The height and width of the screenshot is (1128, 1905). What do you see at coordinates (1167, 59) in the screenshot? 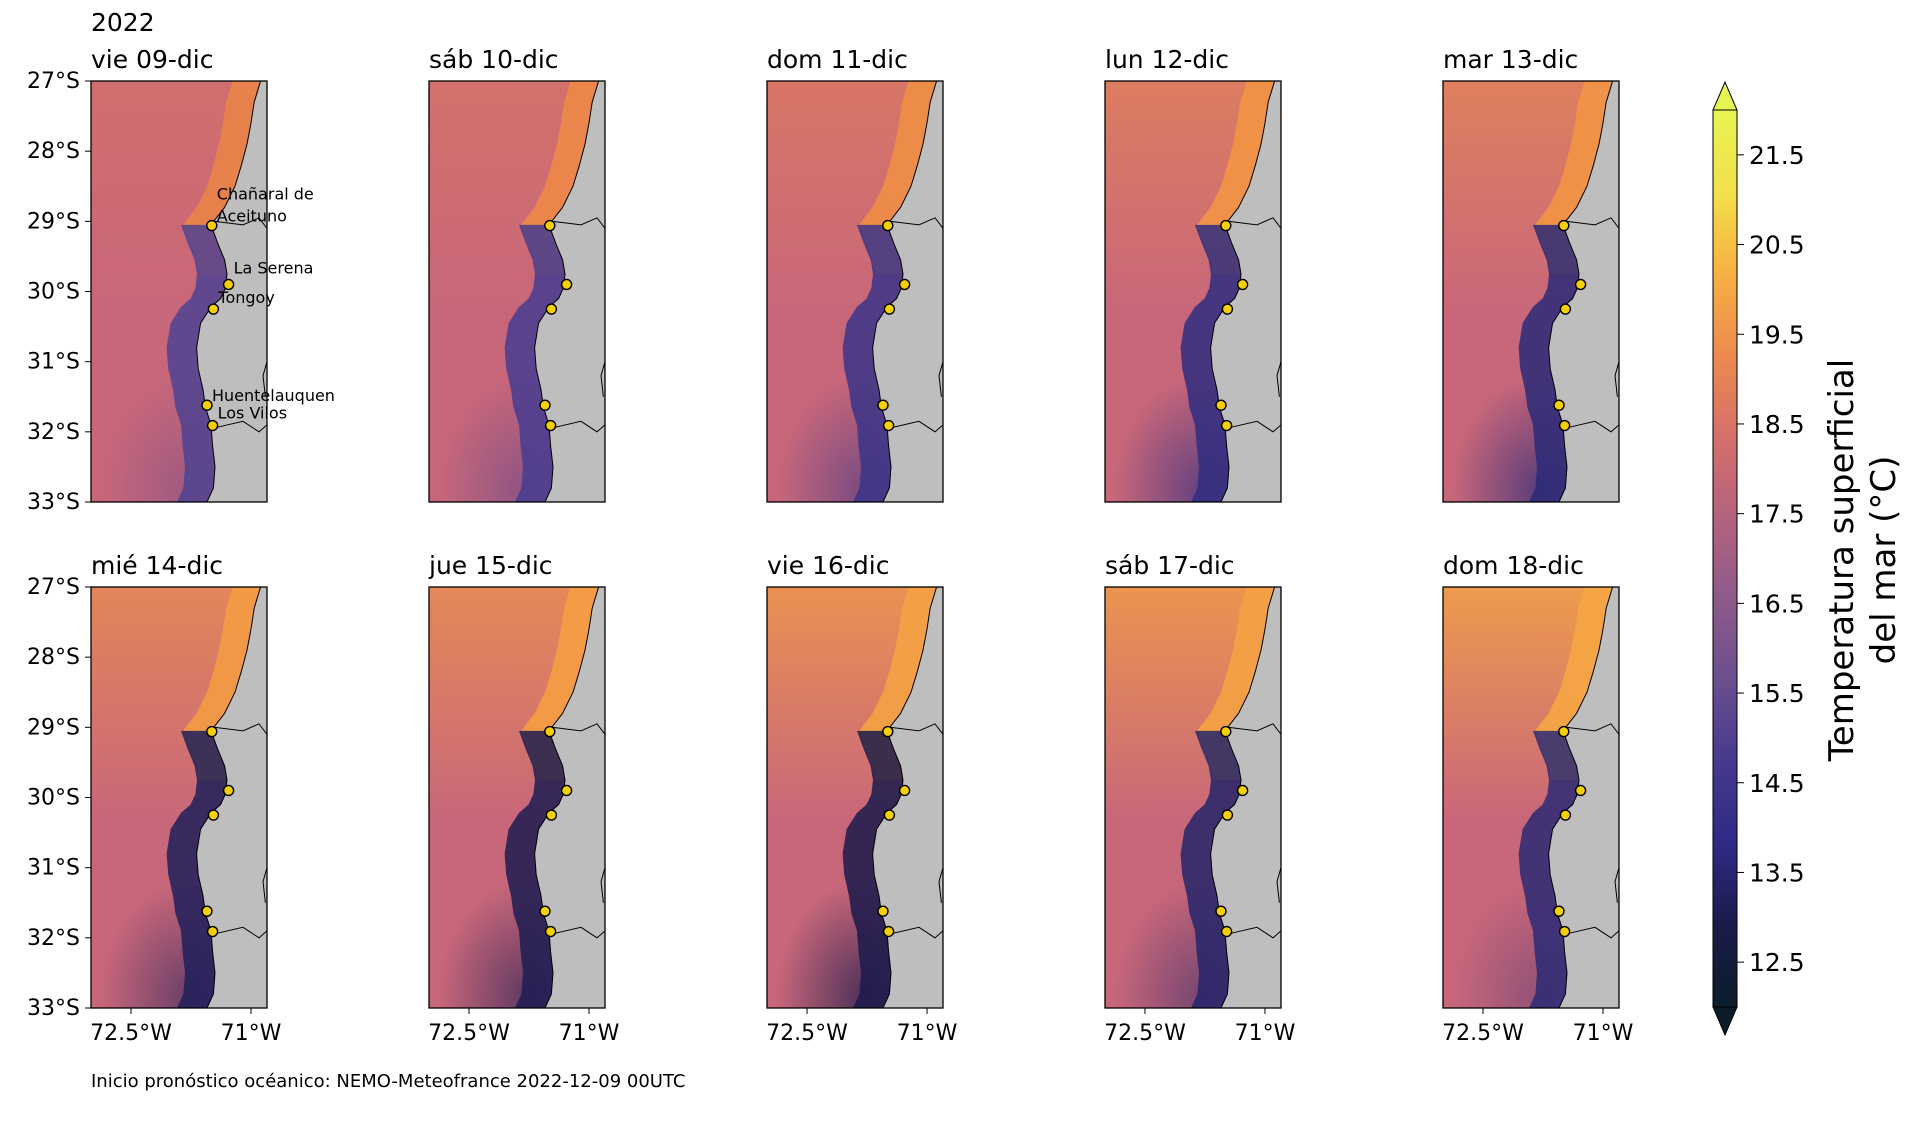
I see `panel-title: lun 12-dic` at bounding box center [1167, 59].